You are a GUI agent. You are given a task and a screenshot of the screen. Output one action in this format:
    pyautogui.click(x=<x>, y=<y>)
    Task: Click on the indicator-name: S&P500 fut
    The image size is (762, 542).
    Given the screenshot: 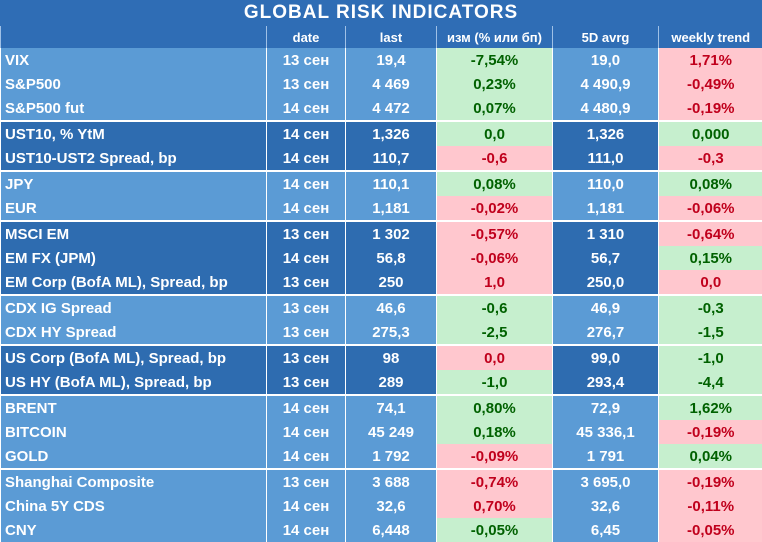 What is the action you would take?
    pyautogui.click(x=134, y=108)
    